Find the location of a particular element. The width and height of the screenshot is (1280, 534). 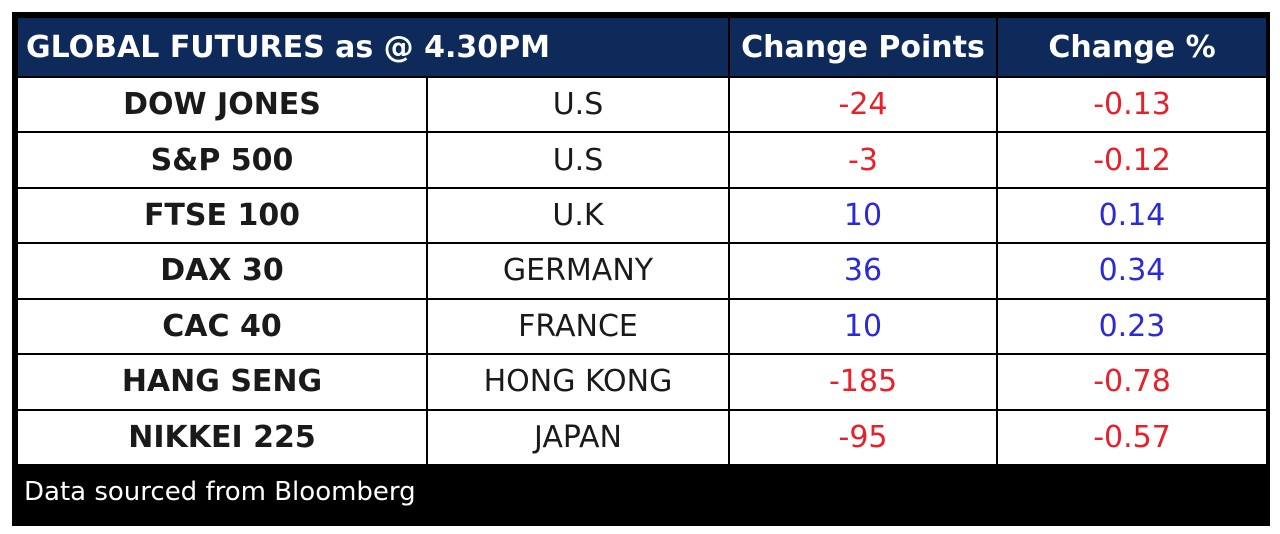

region-name: HONG KONG is located at coordinates (578, 382).